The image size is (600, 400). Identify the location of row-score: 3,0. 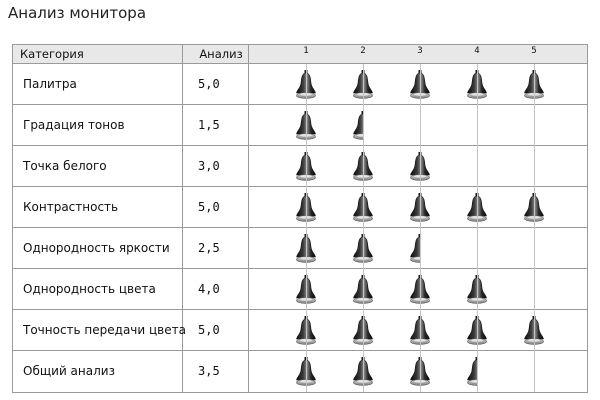
(209, 166).